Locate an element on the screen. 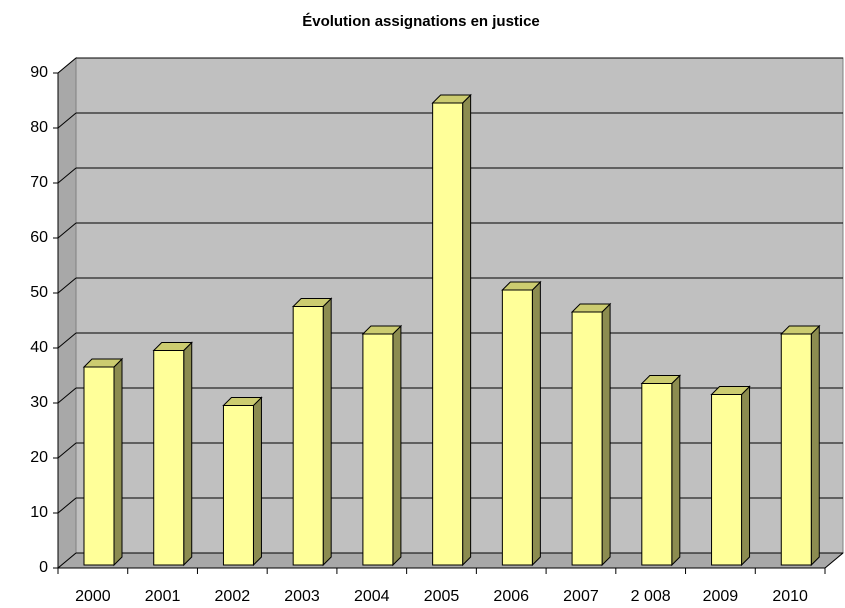 The height and width of the screenshot is (608, 845). y-tick-label: 90 is located at coordinates (39, 72).